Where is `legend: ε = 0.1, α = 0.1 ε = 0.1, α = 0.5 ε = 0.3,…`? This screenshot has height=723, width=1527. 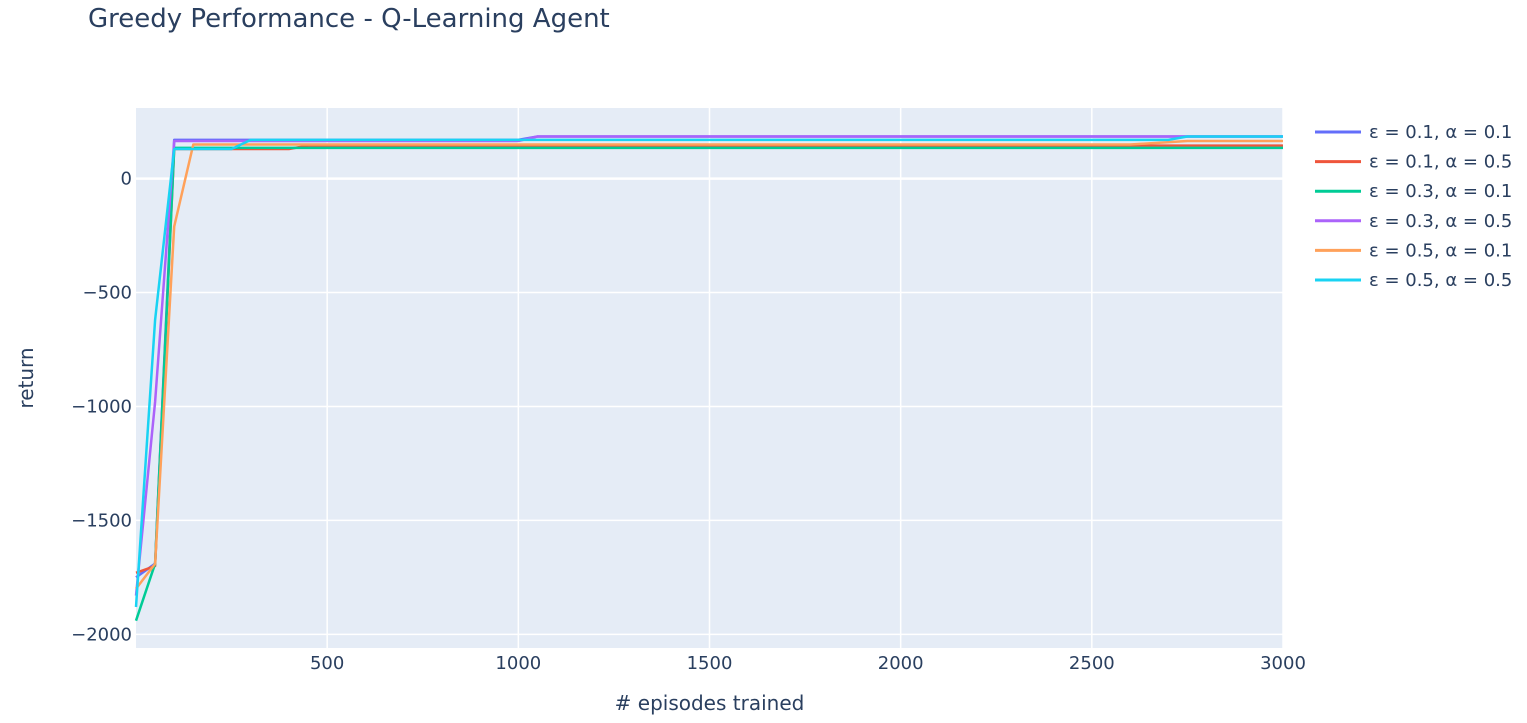
legend: ε = 0.1, α = 0.1 ε = 0.1, α = 0.5 ε = 0.3,… is located at coordinates (1413, 206).